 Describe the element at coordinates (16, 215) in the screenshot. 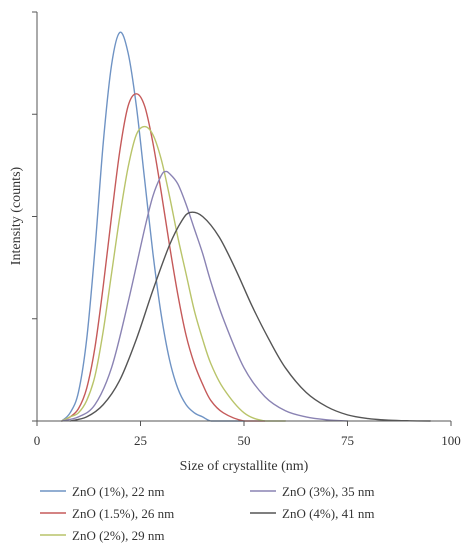

I see `y-axis-title: Intensity (counts)` at that location.